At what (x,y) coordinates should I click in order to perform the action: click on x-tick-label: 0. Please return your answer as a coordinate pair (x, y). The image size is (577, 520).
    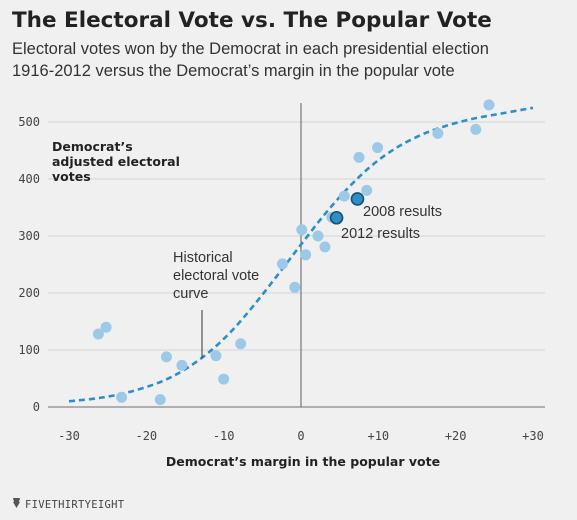
    Looking at the image, I should click on (300, 436).